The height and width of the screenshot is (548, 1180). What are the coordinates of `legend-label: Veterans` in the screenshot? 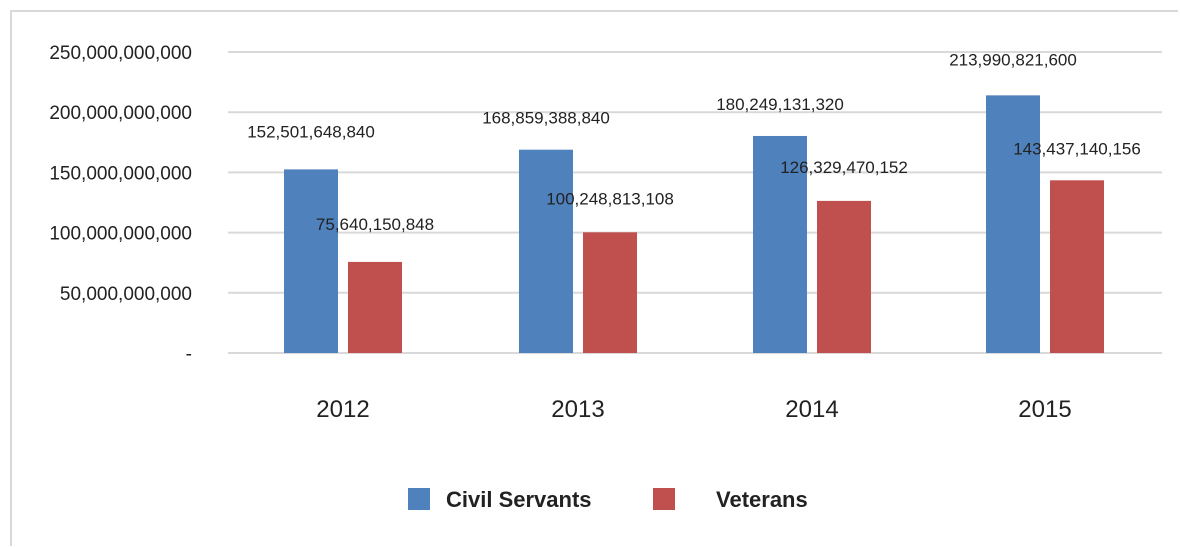 It's located at (762, 499).